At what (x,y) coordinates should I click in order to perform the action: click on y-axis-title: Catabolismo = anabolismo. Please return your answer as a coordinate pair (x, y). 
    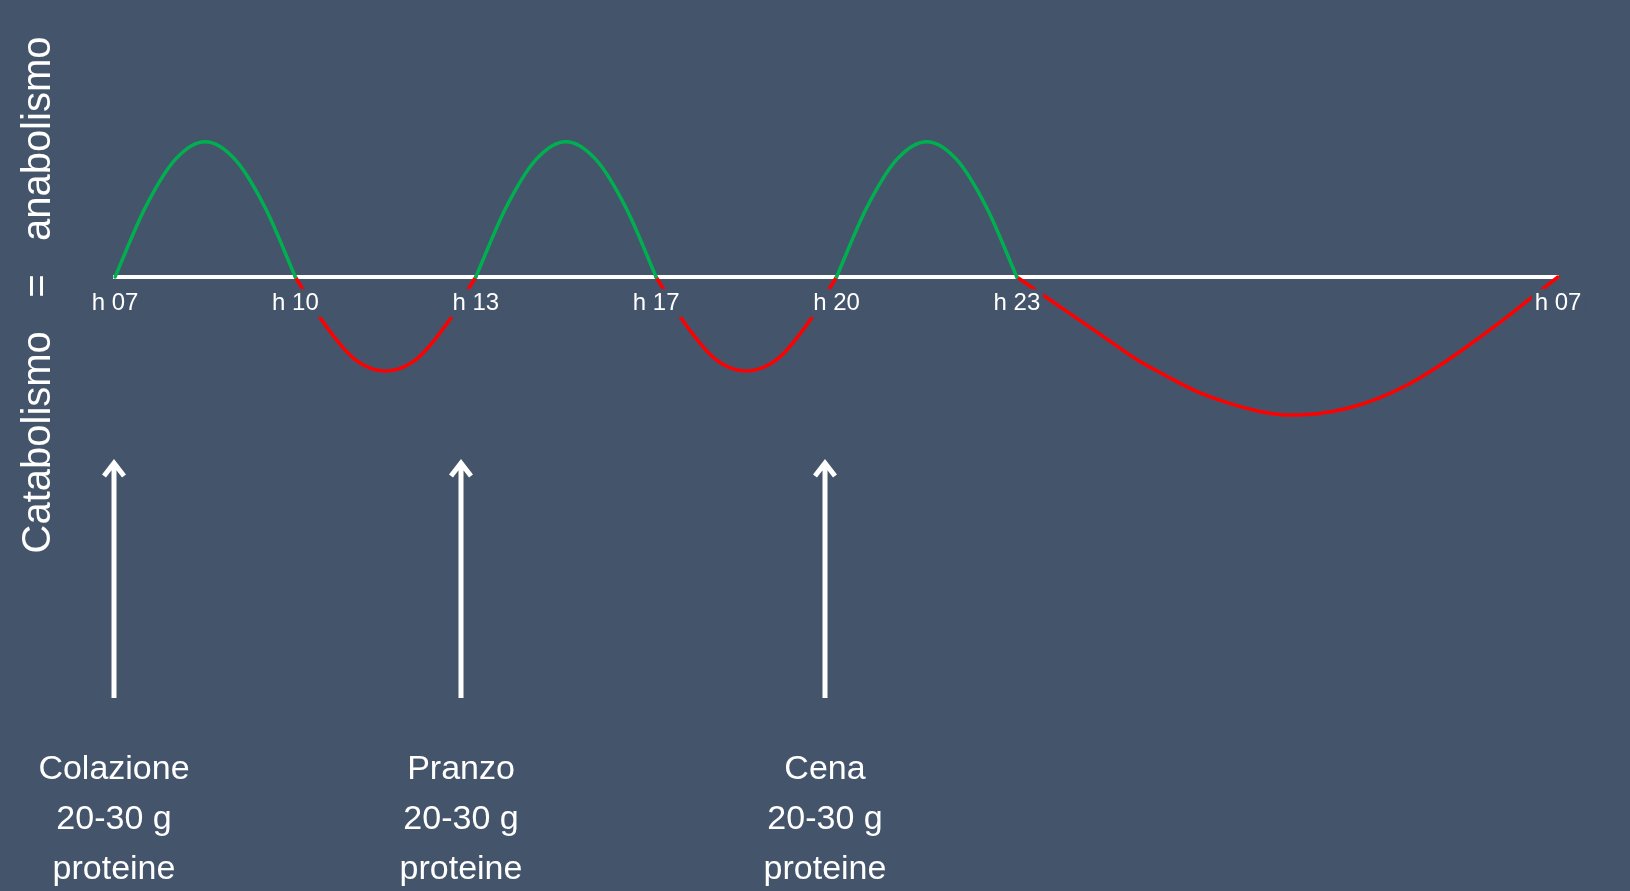
    Looking at the image, I should click on (36, 295).